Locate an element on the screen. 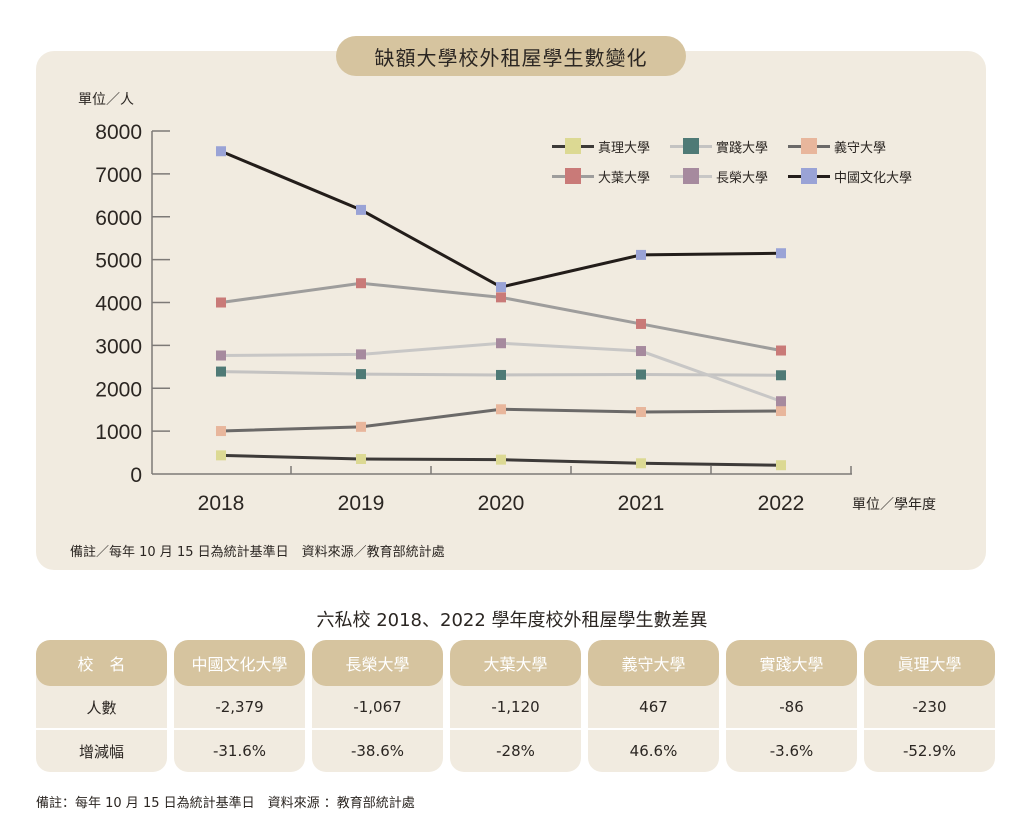  legend-item: 中國文化大學 is located at coordinates (853, 176).